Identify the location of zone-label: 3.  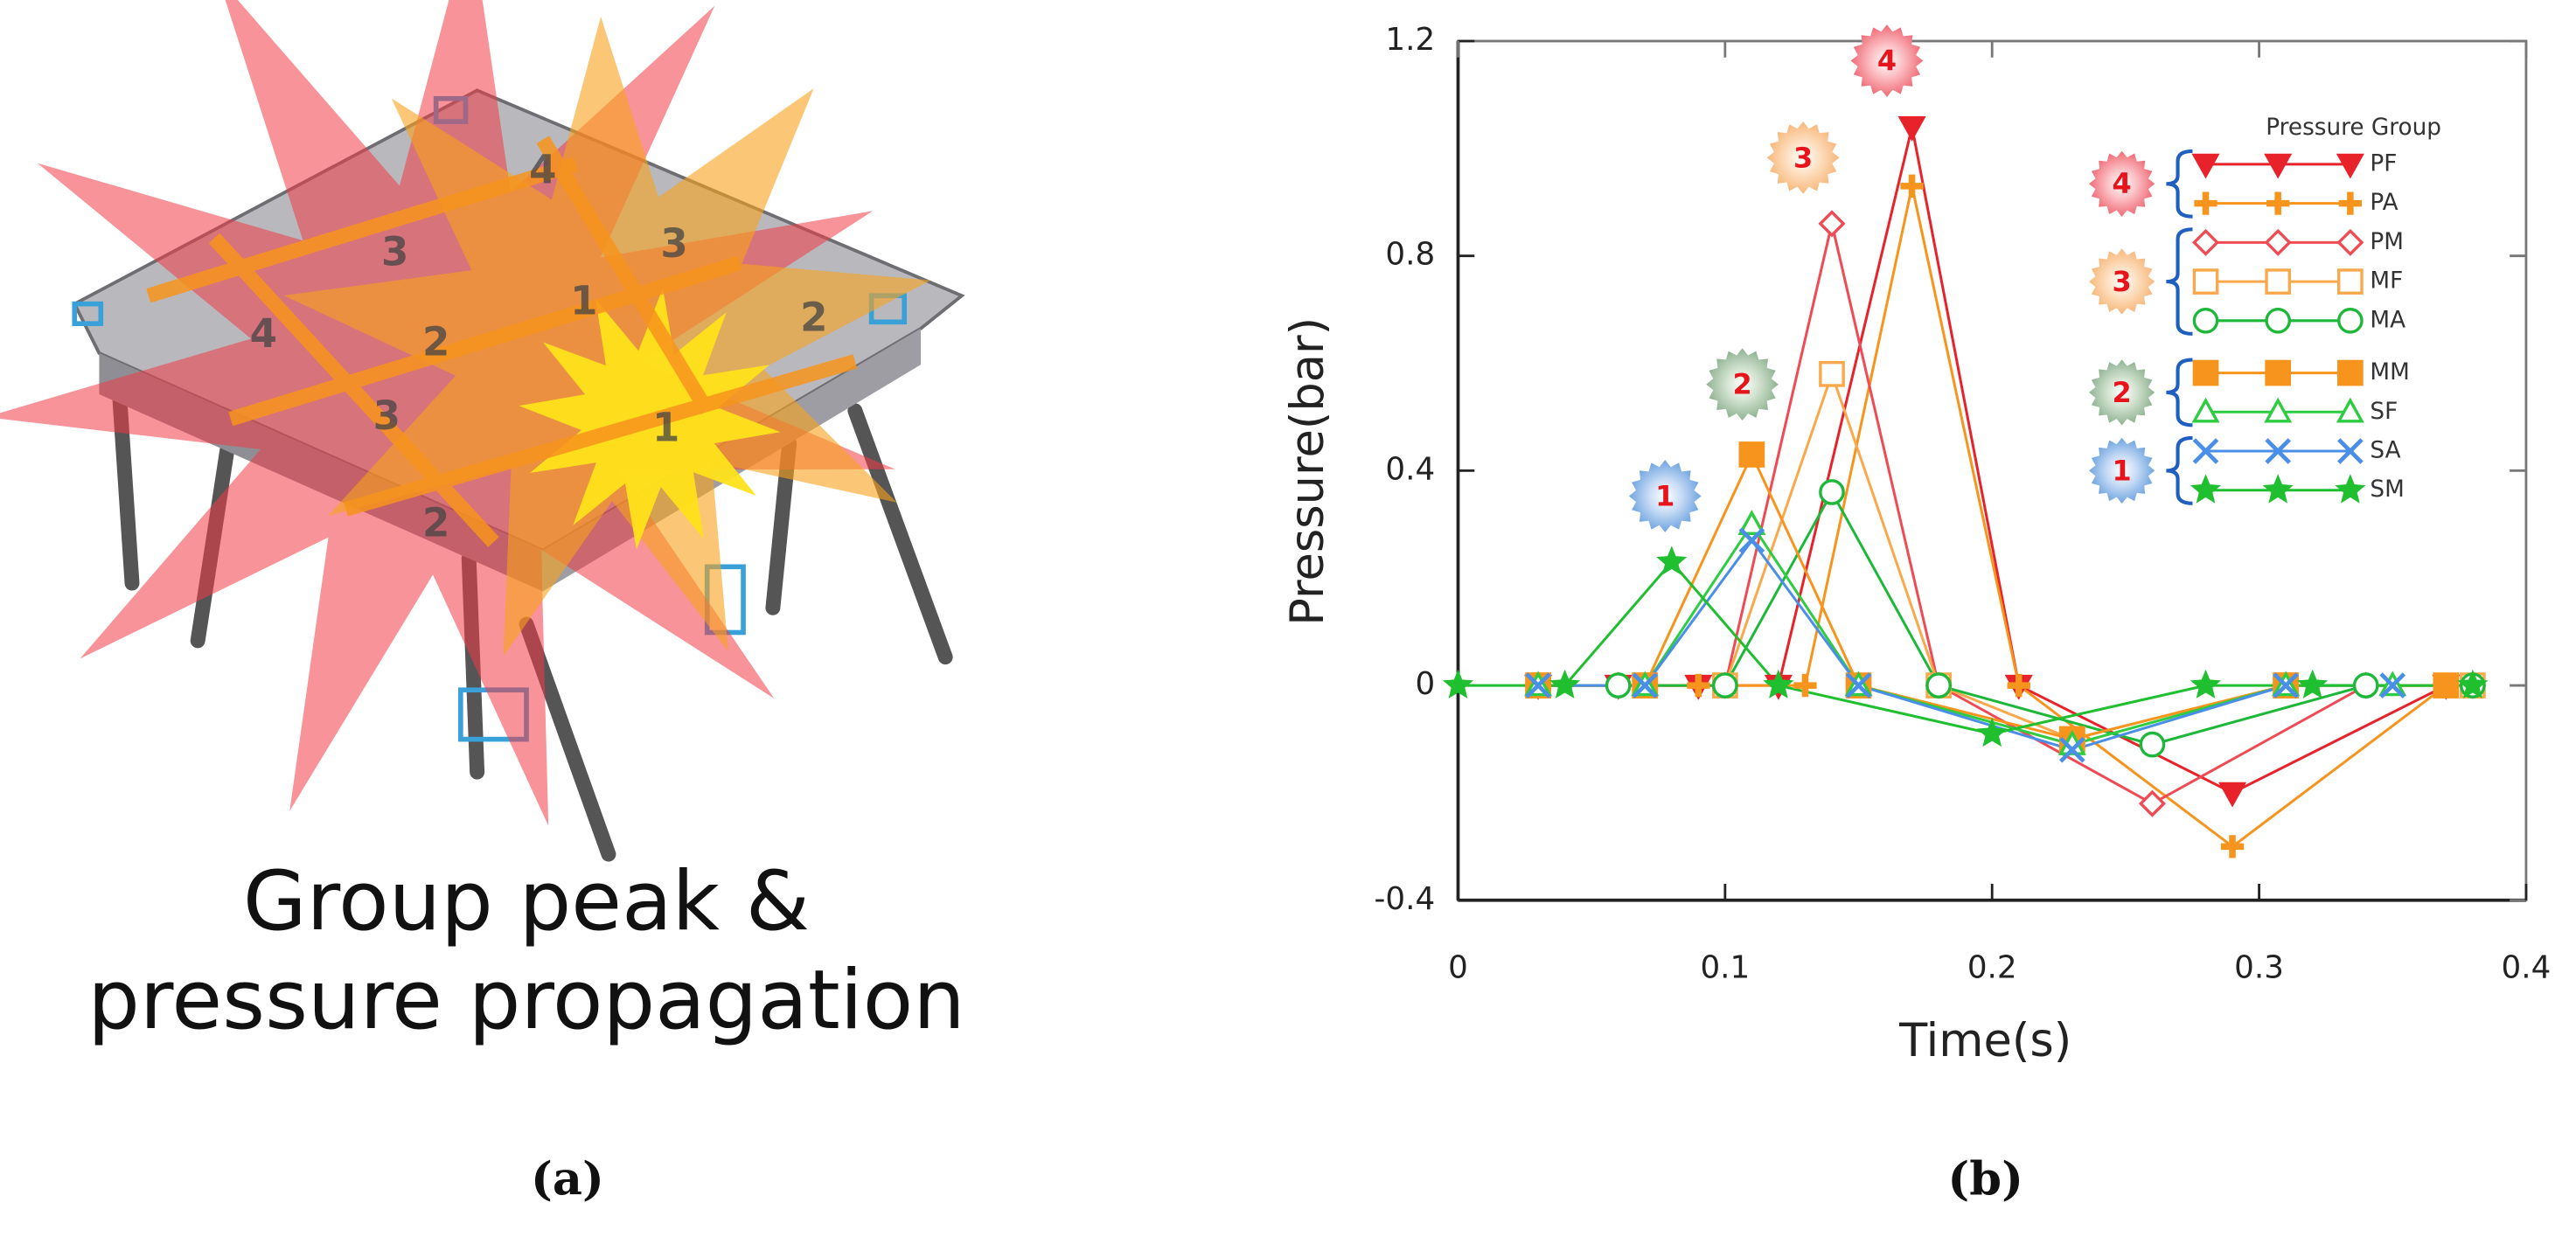
(673, 243).